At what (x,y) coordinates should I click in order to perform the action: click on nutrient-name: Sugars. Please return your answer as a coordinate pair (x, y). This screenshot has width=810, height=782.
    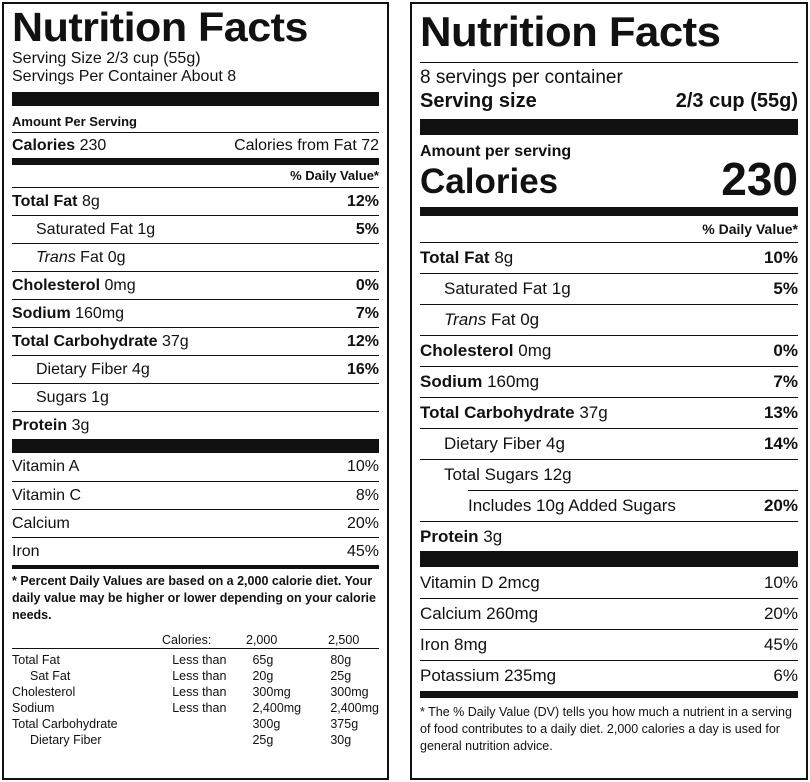
    Looking at the image, I should click on (61, 397).